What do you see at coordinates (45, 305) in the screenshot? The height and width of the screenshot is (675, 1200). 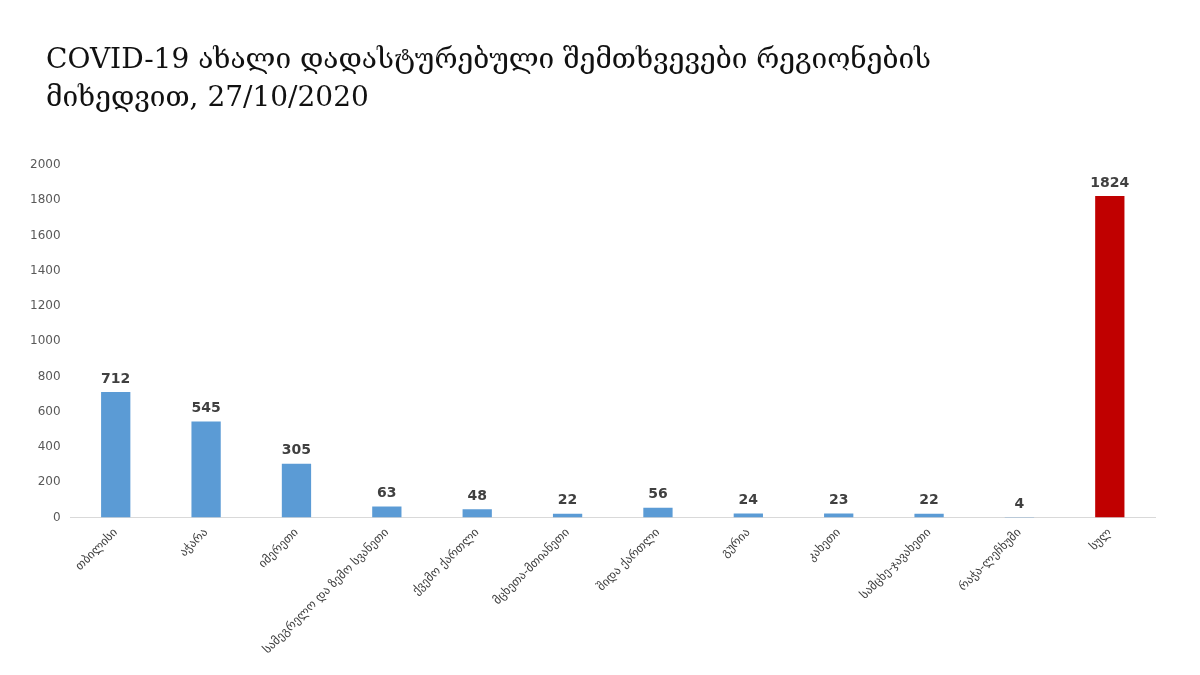 I see `y-tick-label: 1200` at bounding box center [45, 305].